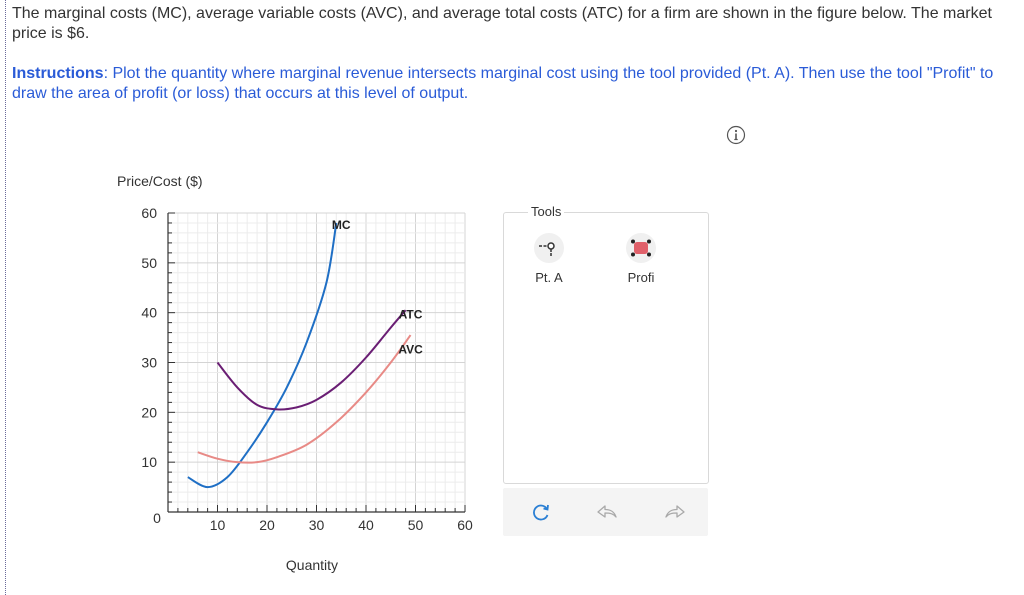 The image size is (1024, 595). I want to click on curve-label-mc: MC, so click(341, 225).